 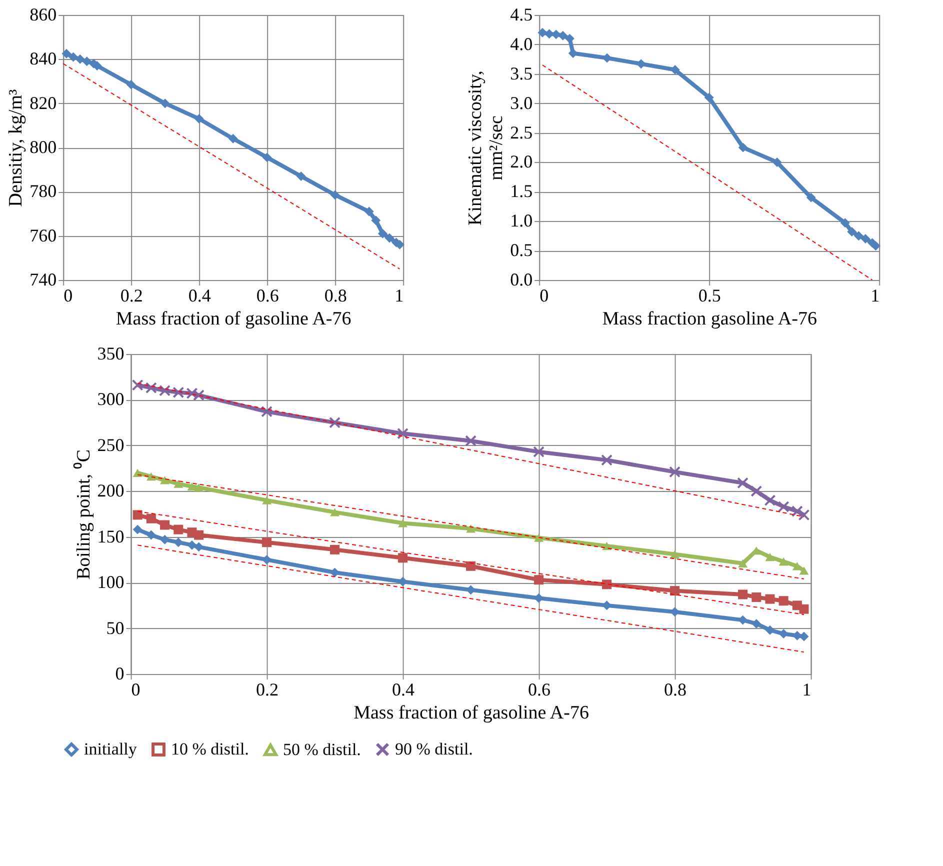 I want to click on y-tick-label: 4.0, so click(x=521, y=44).